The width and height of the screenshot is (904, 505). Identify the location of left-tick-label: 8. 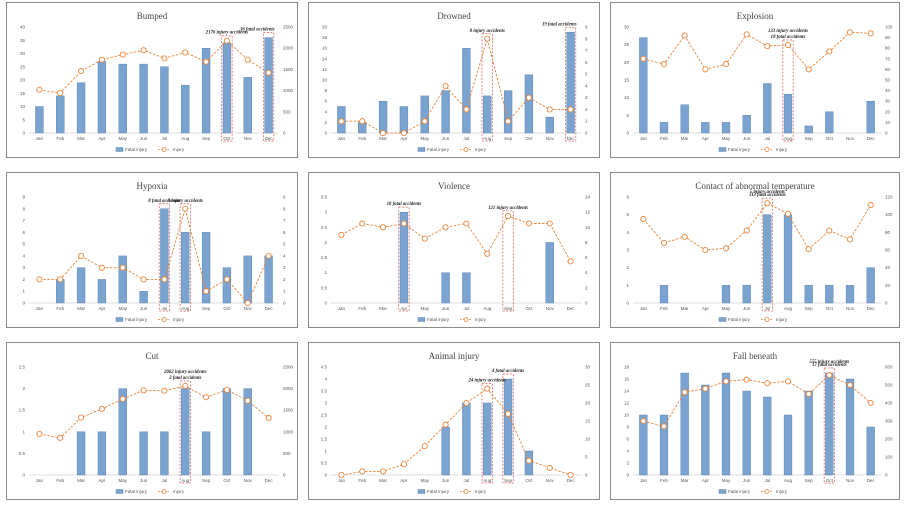
(23, 208).